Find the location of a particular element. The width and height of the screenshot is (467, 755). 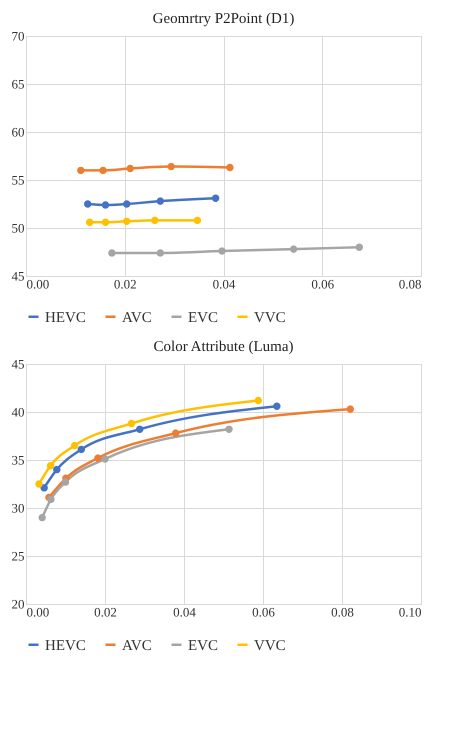

y-tick-label: 50 is located at coordinates (18, 228).